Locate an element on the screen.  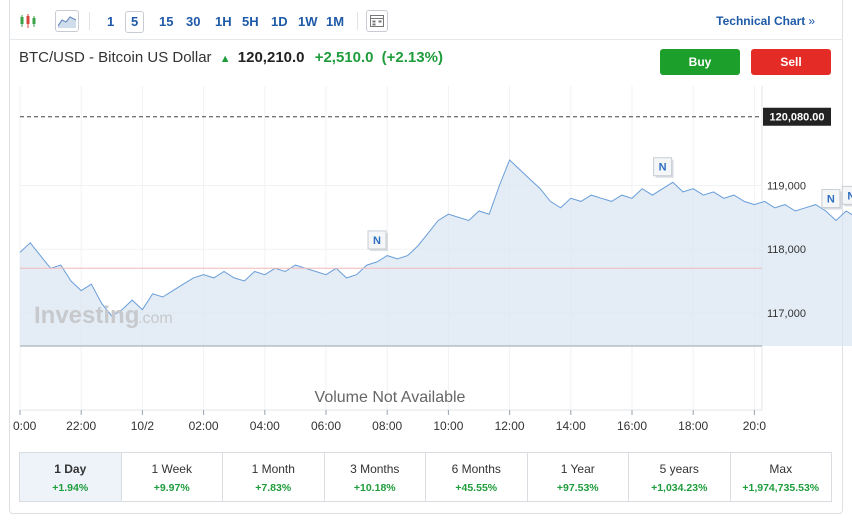
timeframe-5: 5 is located at coordinates (135, 22).